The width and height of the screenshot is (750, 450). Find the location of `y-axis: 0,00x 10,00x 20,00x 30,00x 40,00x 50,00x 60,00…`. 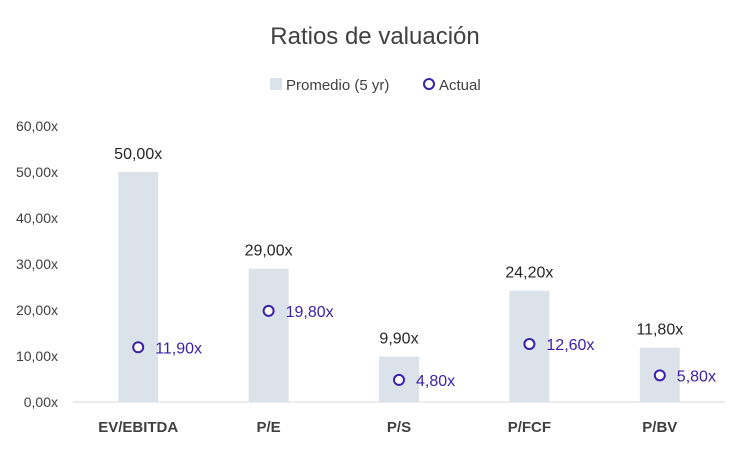

y-axis: 0,00x 10,00x 20,00x 30,00x 40,00x 50,00x 60,00… is located at coordinates (37, 264).